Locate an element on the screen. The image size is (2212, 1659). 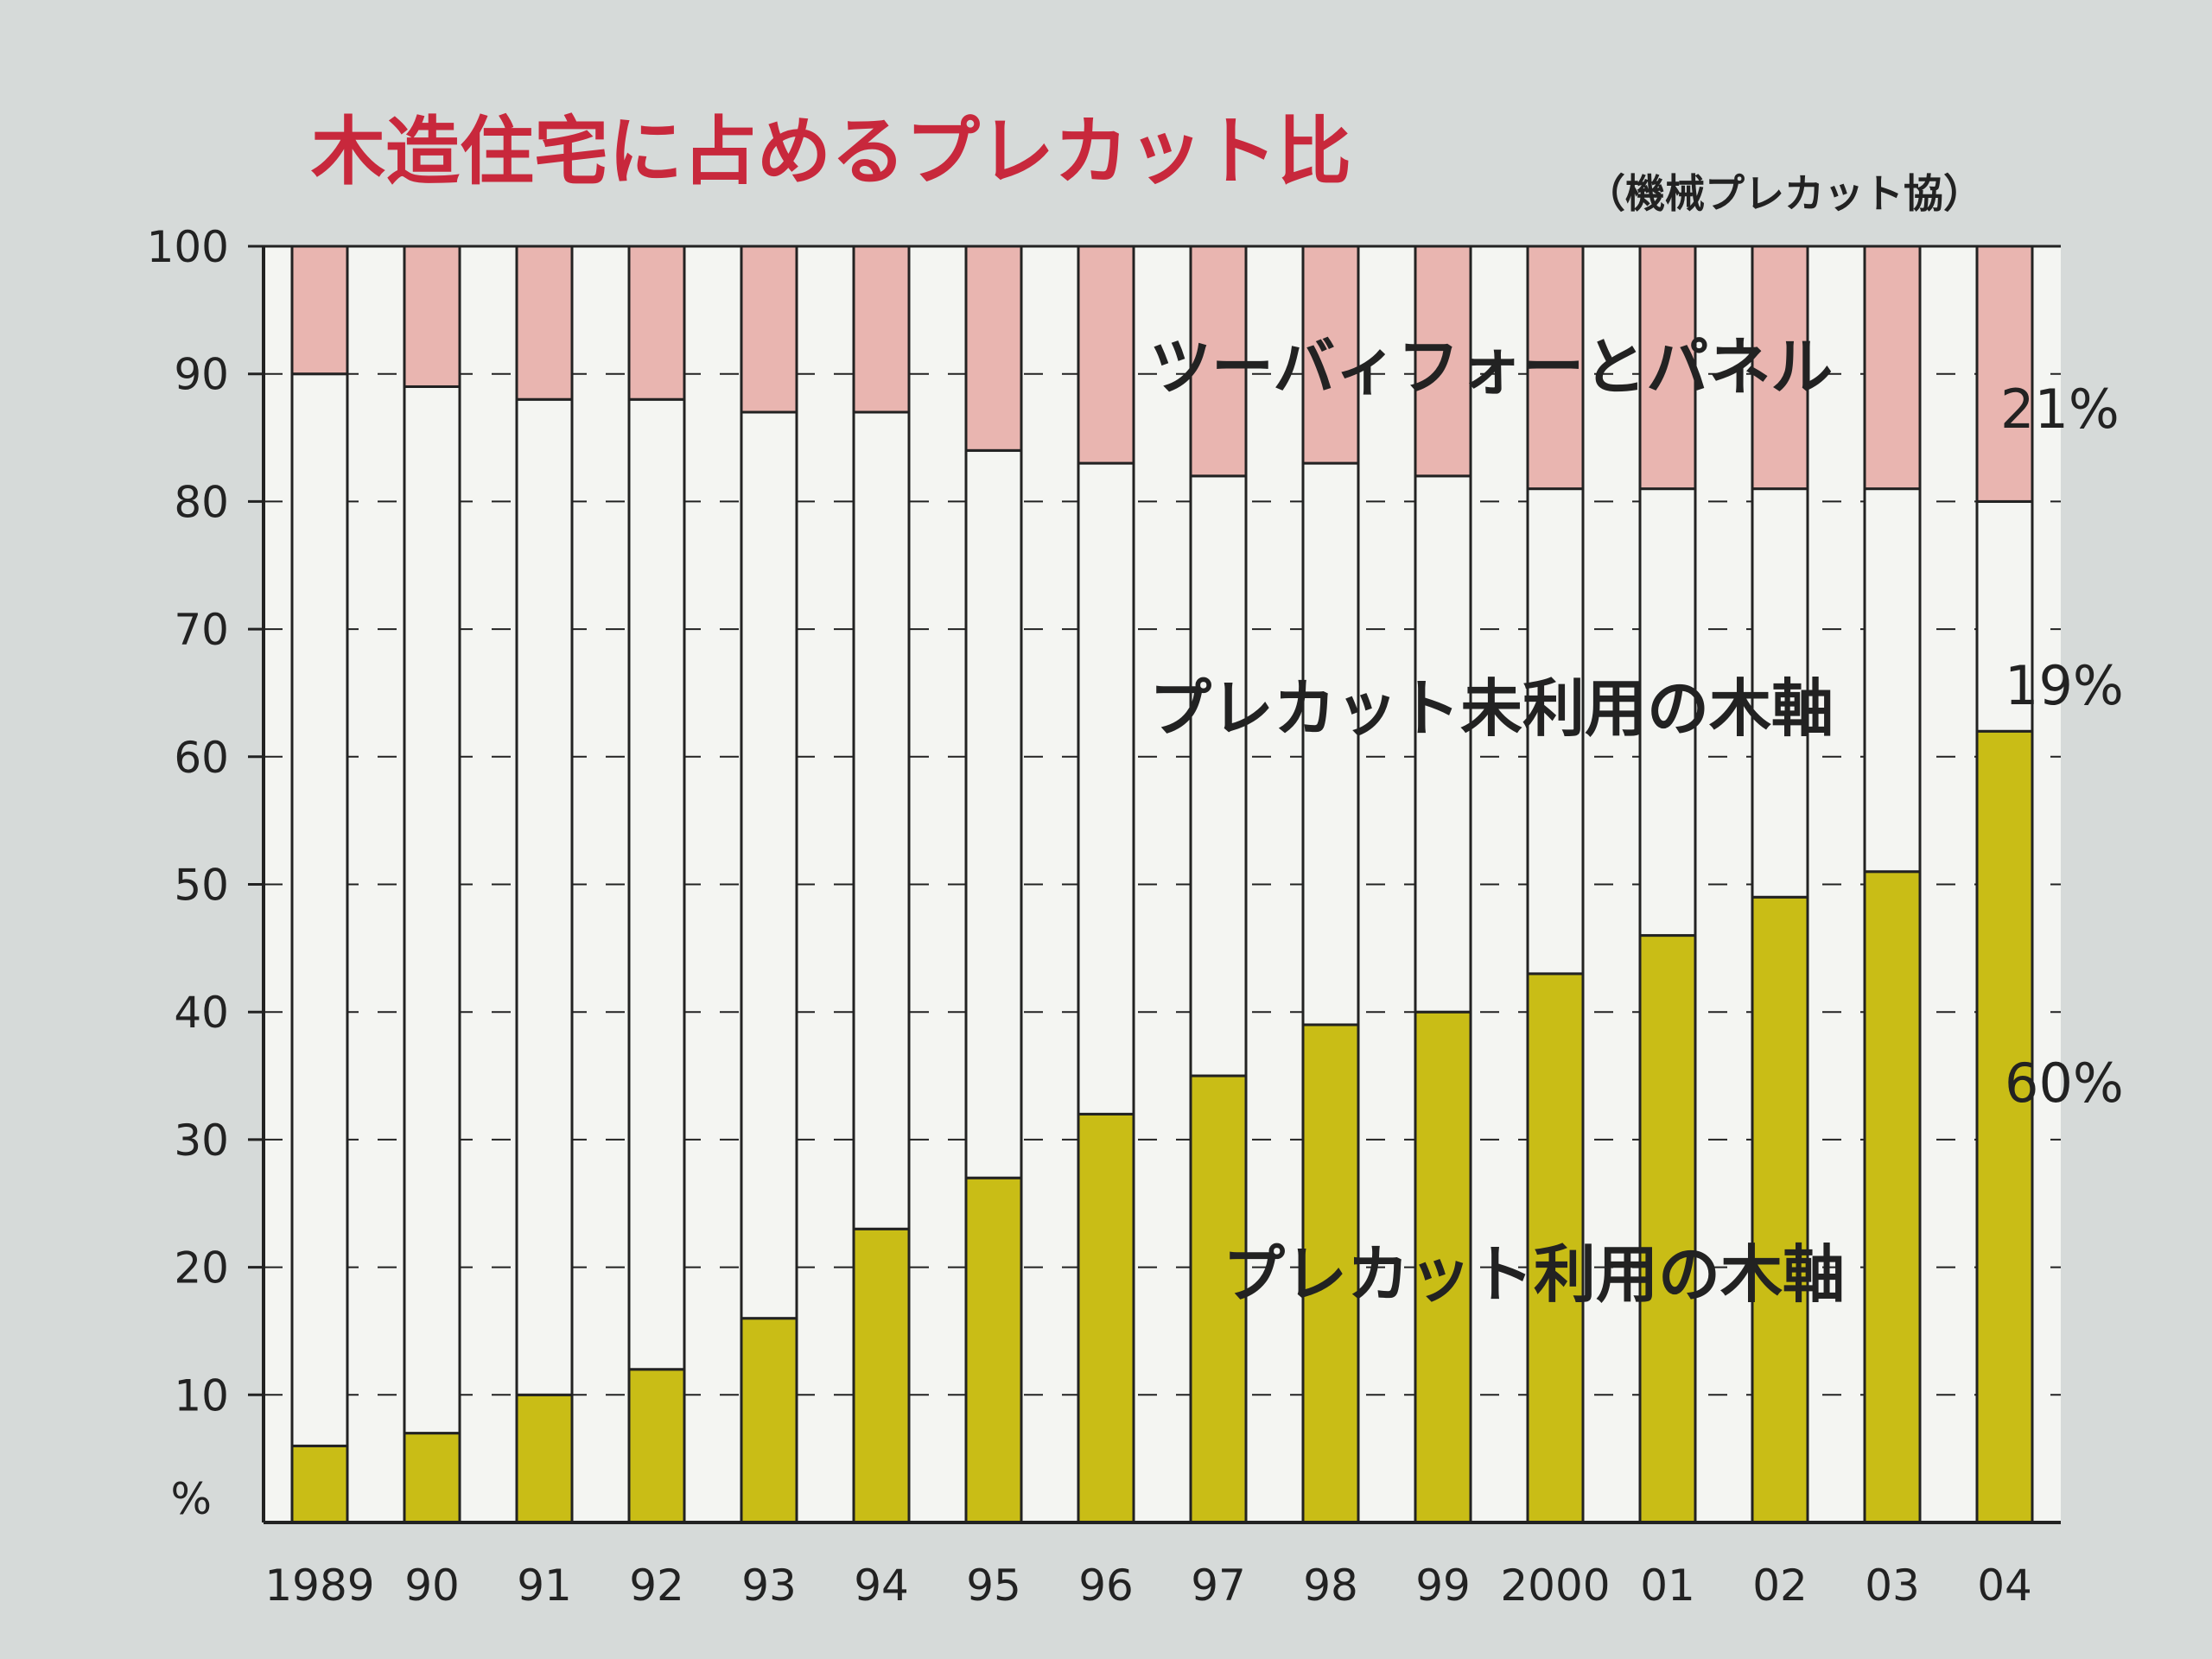
series-label-precut-wood: プレカット利用の木軸 is located at coordinates (1534, 1274).